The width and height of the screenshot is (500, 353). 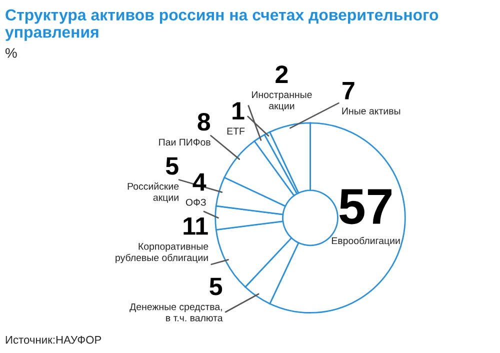 What do you see at coordinates (282, 74) in the screenshot?
I see `data-label: 2` at bounding box center [282, 74].